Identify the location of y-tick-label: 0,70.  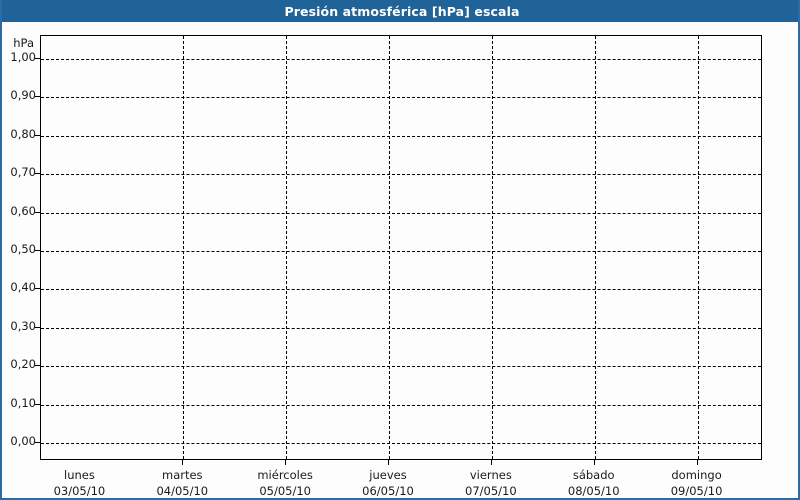
(23, 172).